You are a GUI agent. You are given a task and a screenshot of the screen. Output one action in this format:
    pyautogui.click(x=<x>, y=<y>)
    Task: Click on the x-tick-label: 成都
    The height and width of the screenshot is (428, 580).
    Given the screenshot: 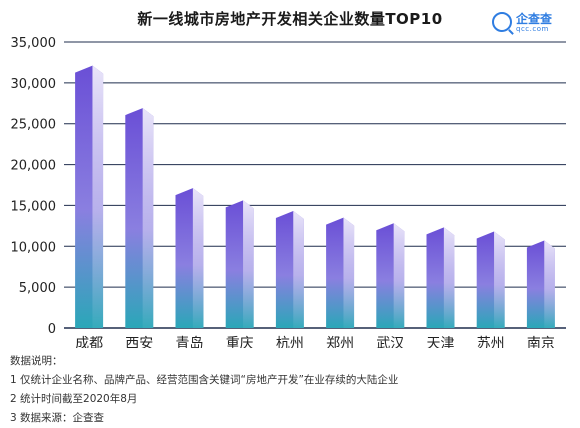 What is the action you would take?
    pyautogui.click(x=89, y=342)
    